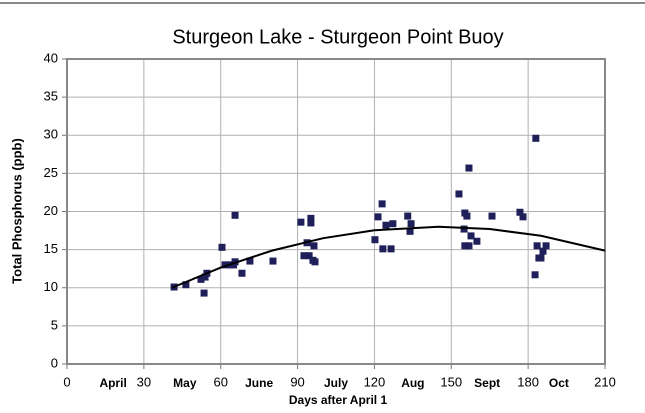  Describe the element at coordinates (54, 362) in the screenshot. I see `y-tick-label: 0` at that location.